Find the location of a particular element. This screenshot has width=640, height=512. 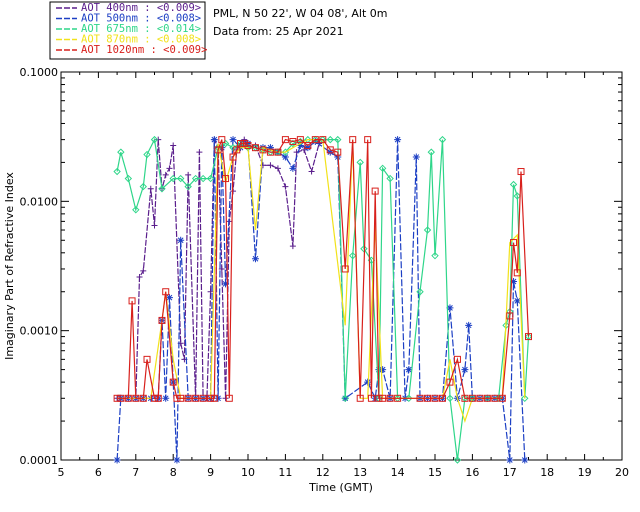

x-tick-label: 18 is located at coordinates (547, 472).